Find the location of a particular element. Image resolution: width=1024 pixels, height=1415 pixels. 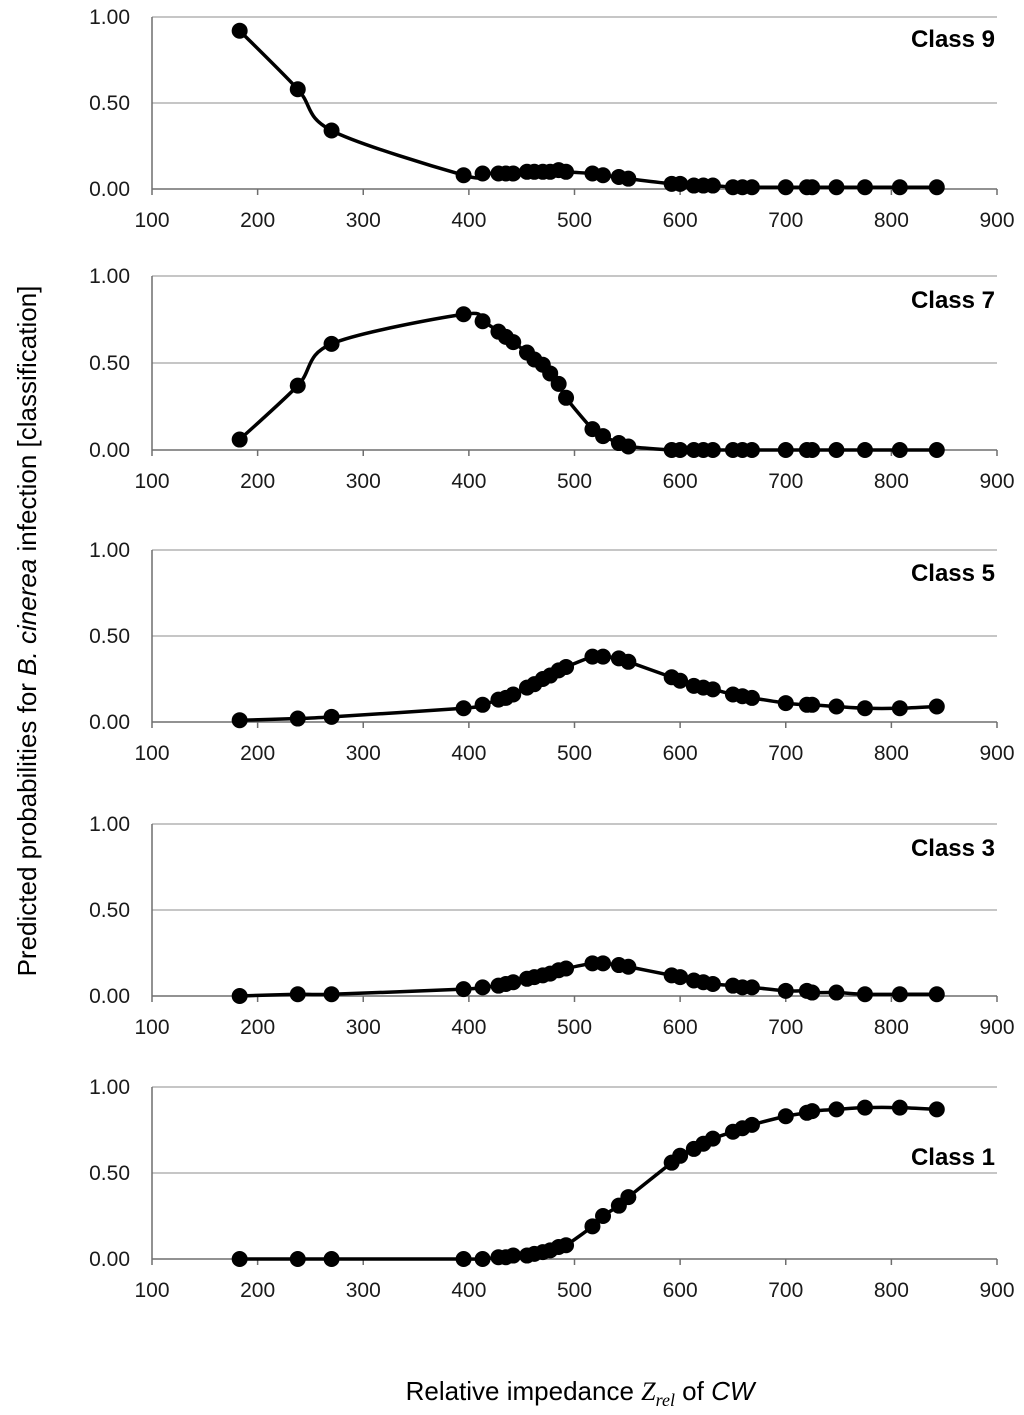

panel-title: Class 7 is located at coordinates (953, 300).